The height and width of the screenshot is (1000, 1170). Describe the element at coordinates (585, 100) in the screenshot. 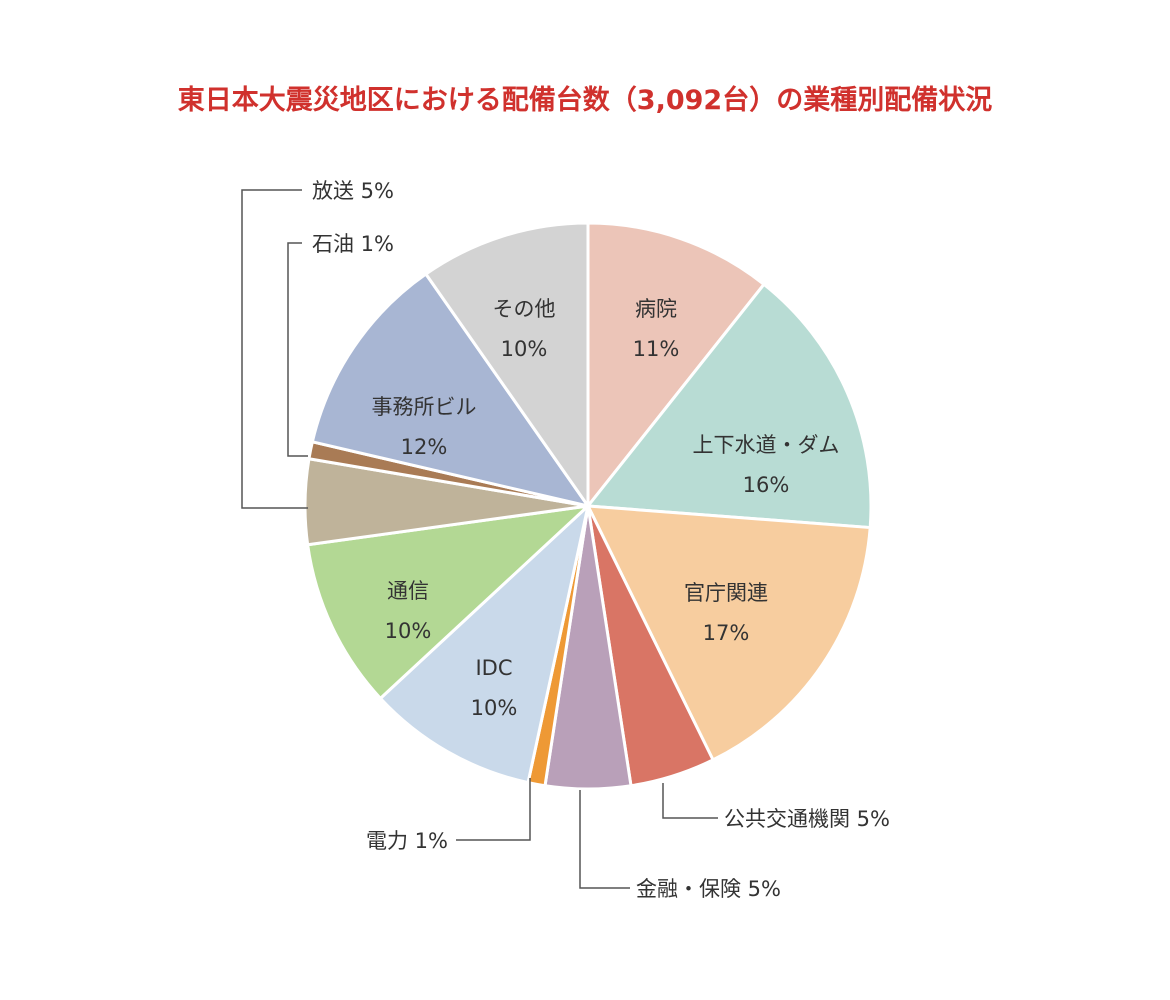

I see `chart-title: 東日本大震災地区における配備台数（3,092台）の業種別配備状況` at that location.